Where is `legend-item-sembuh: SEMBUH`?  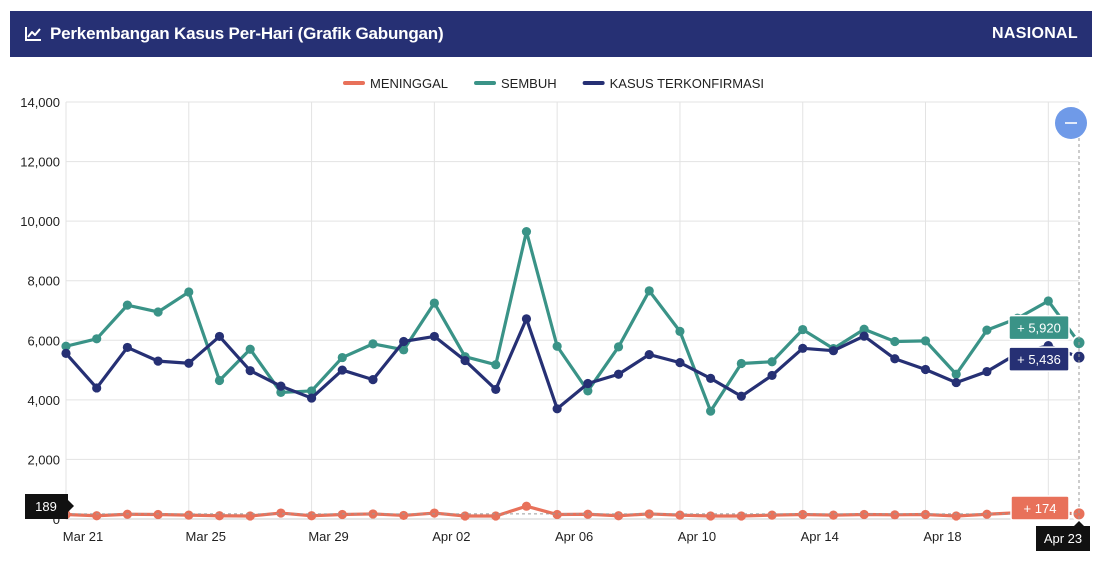
legend-item-sembuh: SEMBUH is located at coordinates (515, 83).